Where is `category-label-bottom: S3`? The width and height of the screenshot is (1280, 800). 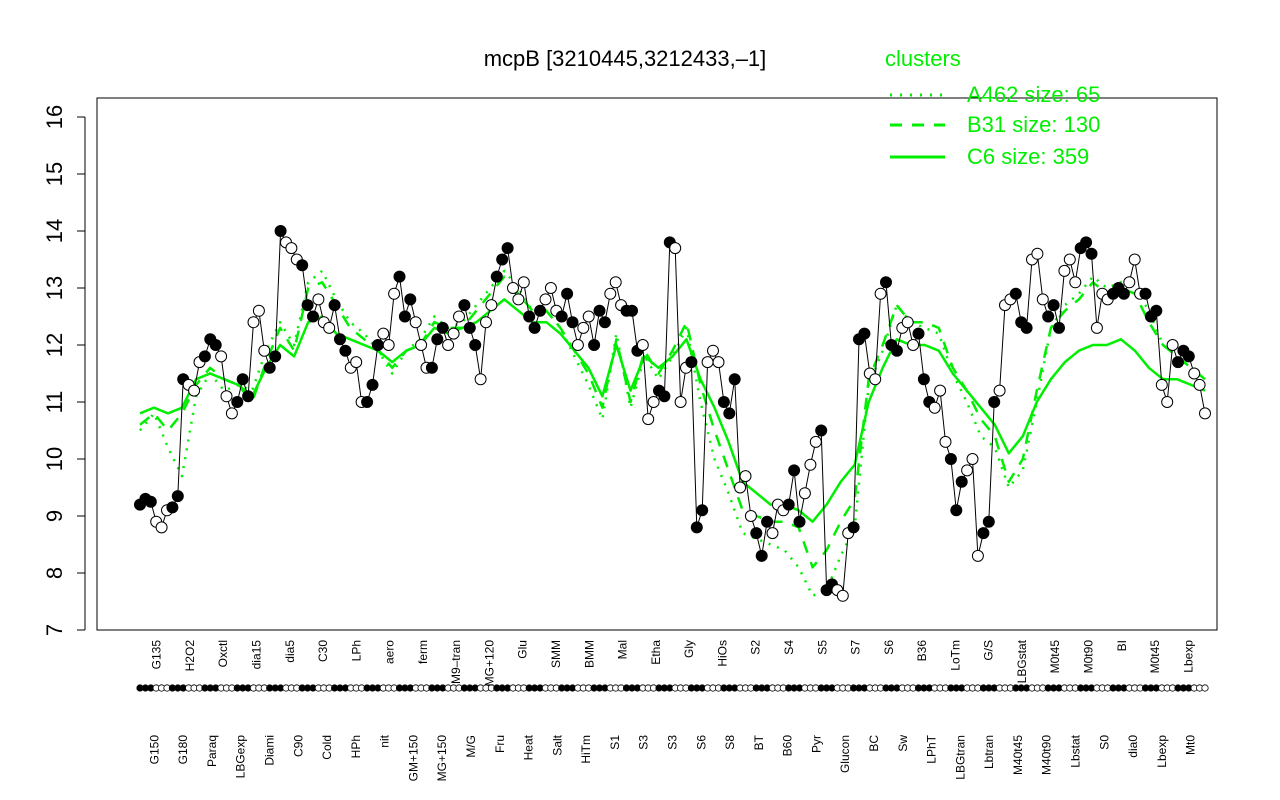
category-label-bottom: S3 is located at coordinates (644, 742).